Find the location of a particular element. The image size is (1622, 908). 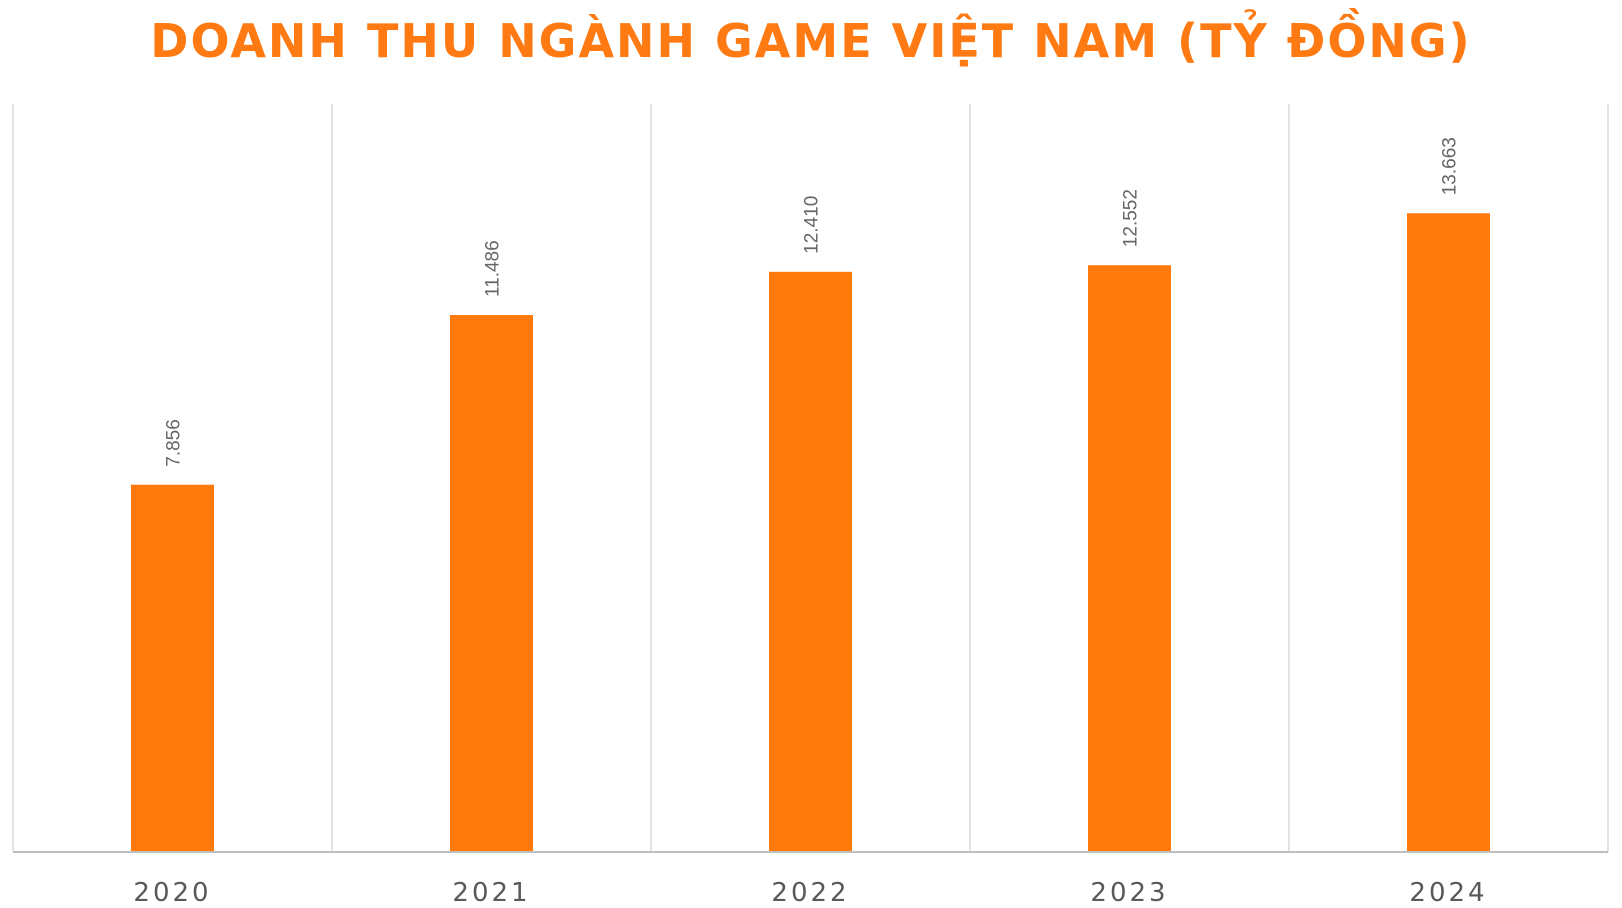

data-label-2023: 12.552 is located at coordinates (1131, 218).